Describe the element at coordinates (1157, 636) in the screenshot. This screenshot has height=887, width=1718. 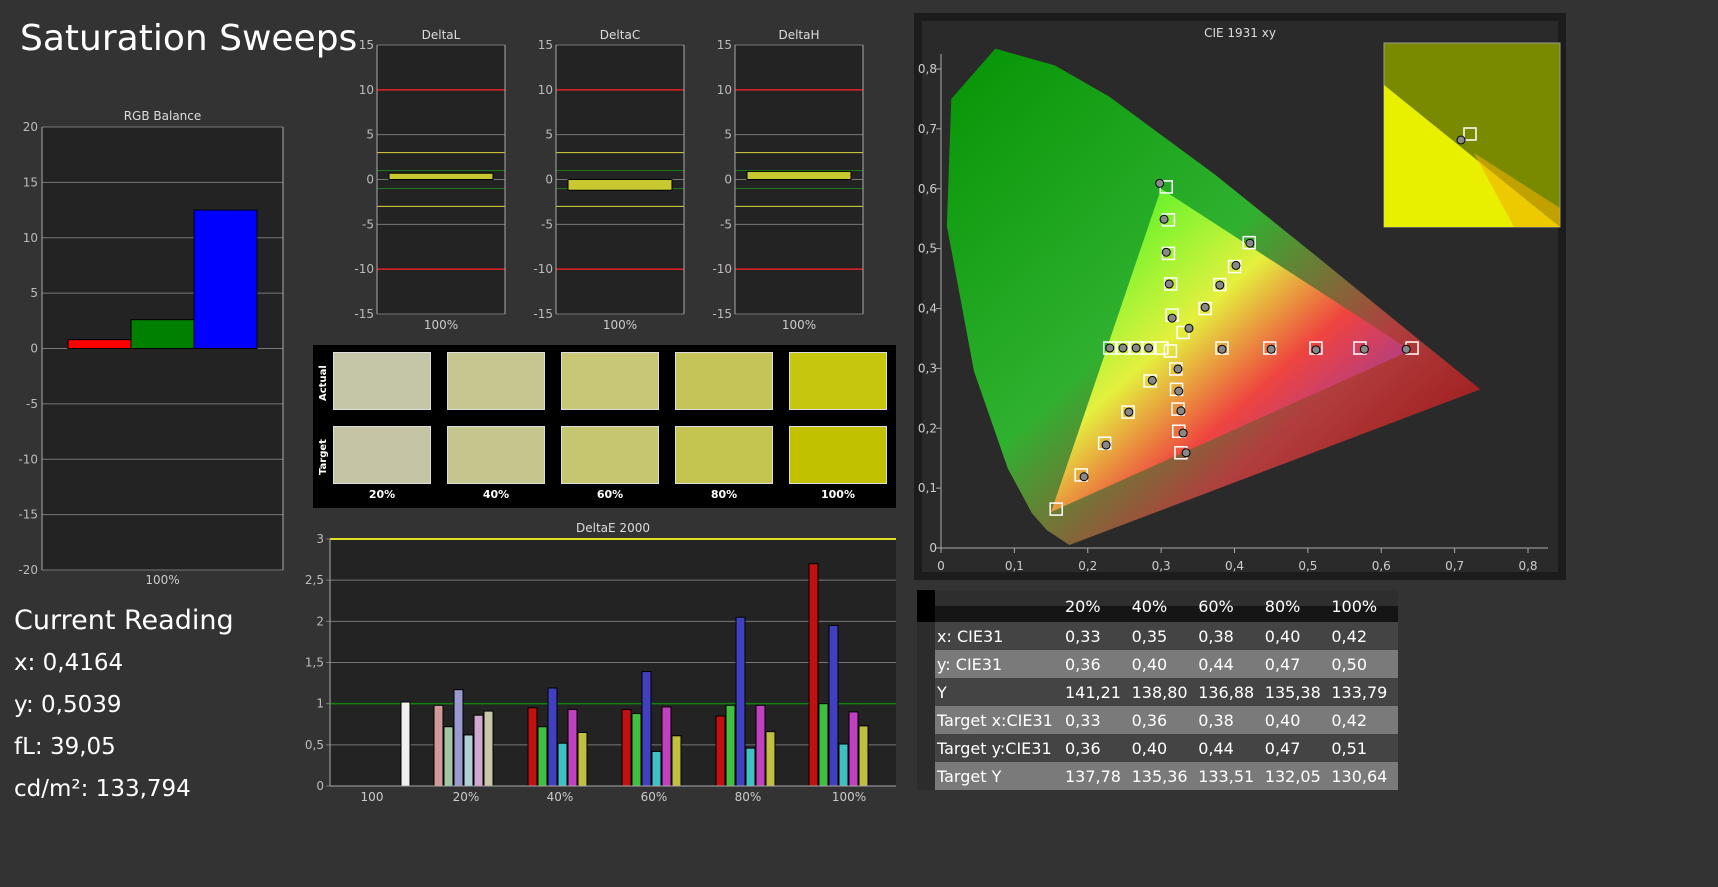
I see `table-row: x: CIE31 0,33 0,35 0,38 0,40 0,42` at that location.